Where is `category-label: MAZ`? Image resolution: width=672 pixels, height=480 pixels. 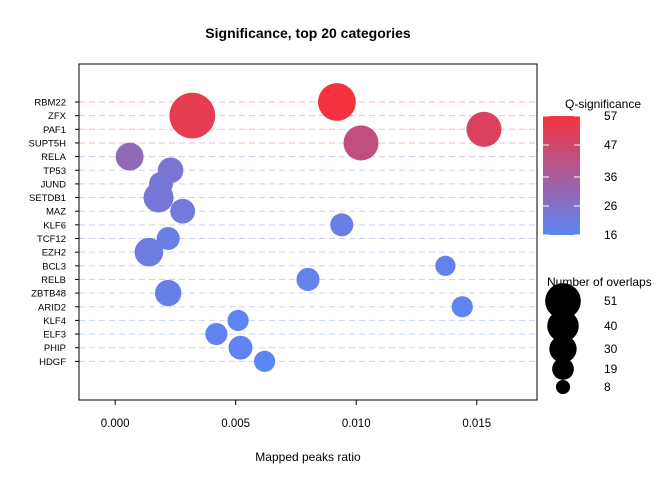 category-label: MAZ is located at coordinates (56, 212).